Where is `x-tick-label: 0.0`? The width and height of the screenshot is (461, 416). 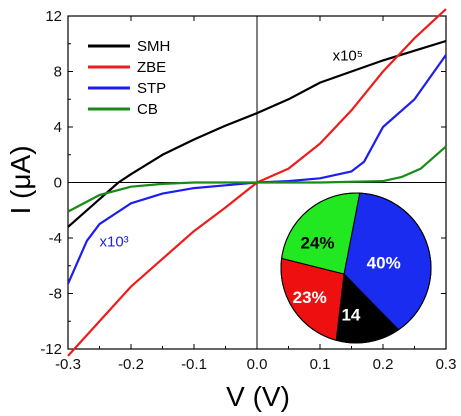 x-tick-label: 0.0 is located at coordinates (257, 364).